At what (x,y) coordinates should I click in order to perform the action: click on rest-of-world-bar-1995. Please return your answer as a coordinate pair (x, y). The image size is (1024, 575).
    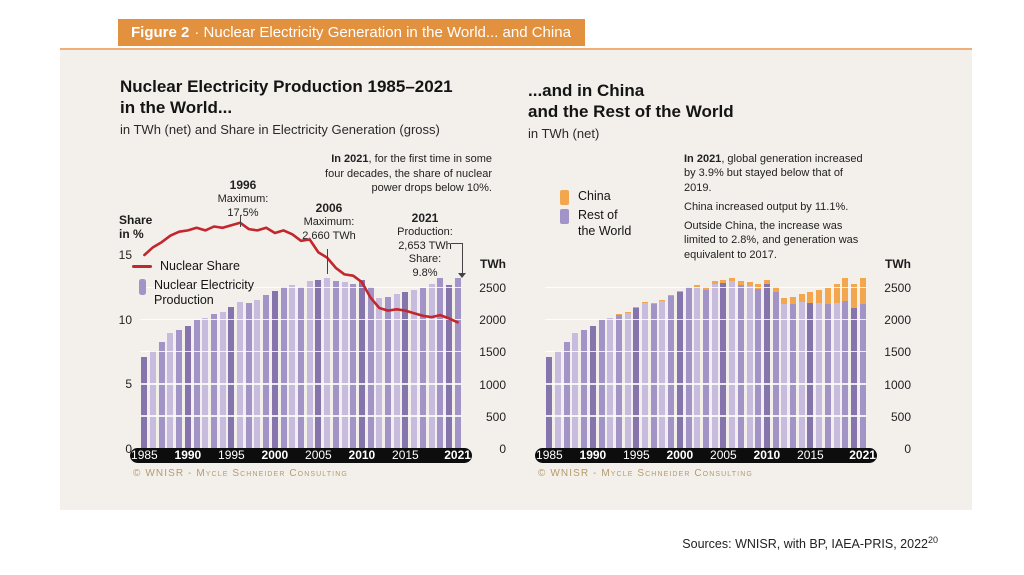
    Looking at the image, I should click on (636, 378).